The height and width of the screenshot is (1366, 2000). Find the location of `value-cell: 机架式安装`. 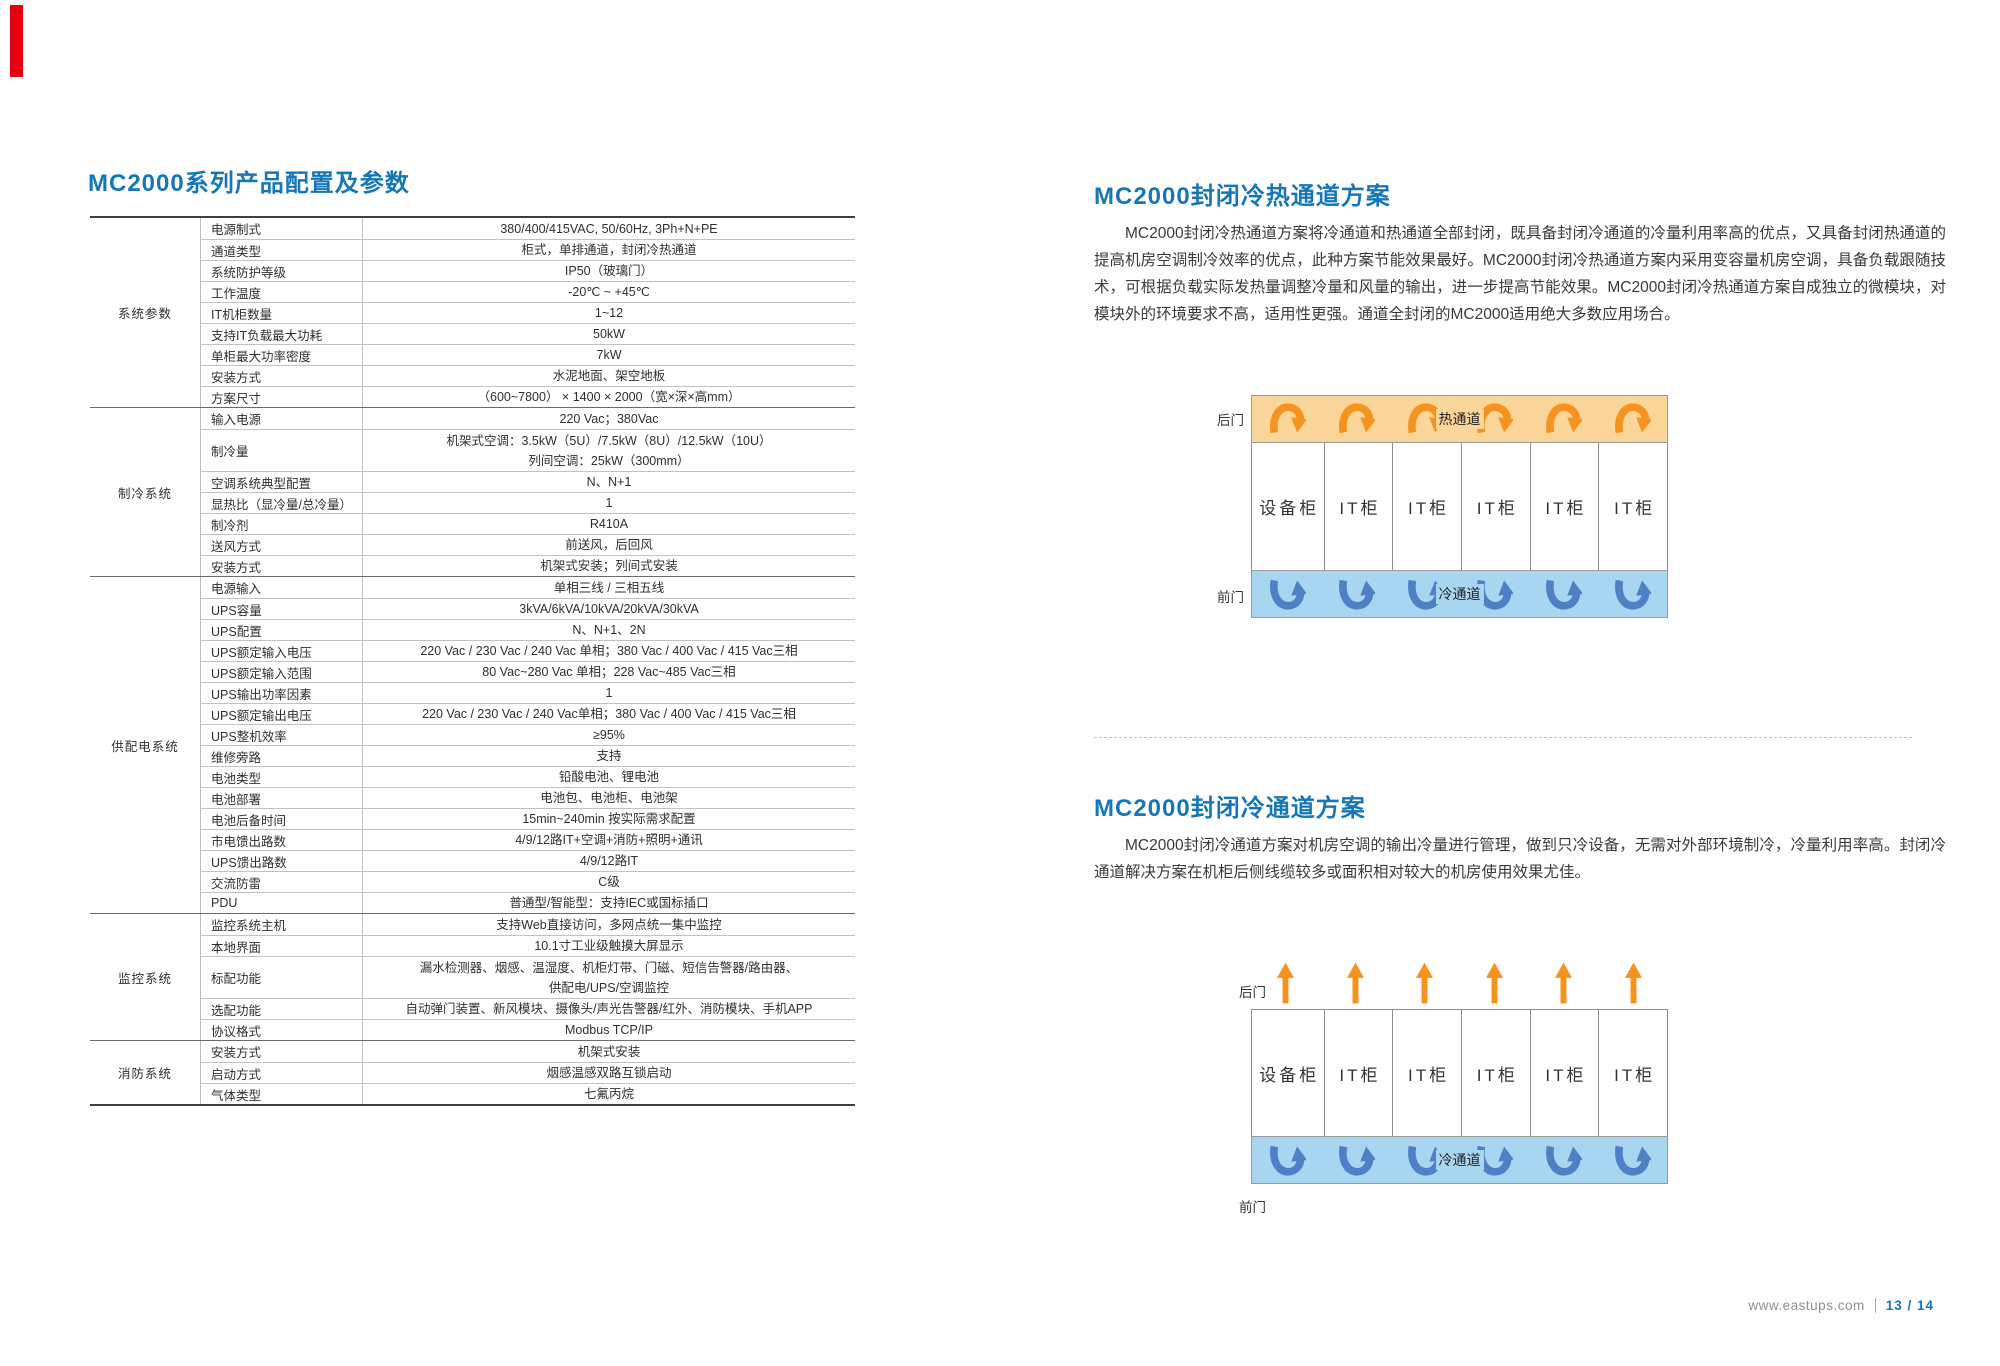

value-cell: 机架式安装 is located at coordinates (609, 1051).